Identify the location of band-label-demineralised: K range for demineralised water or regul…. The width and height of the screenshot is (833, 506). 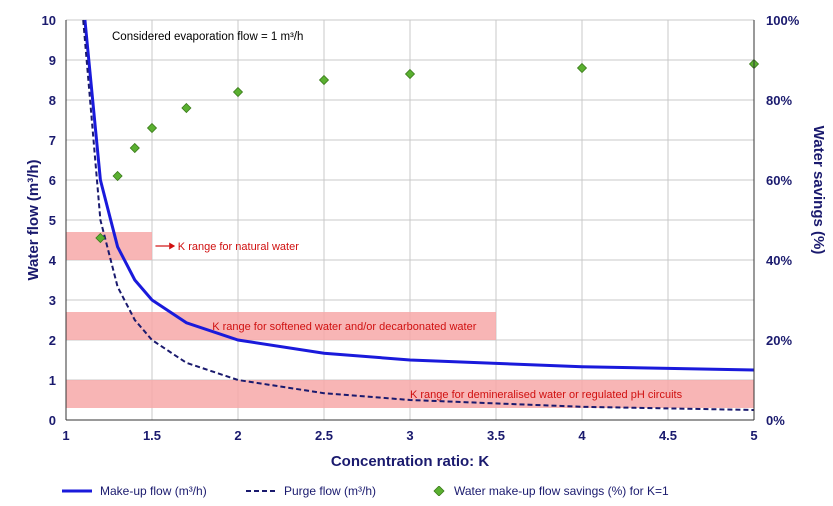
(546, 395).